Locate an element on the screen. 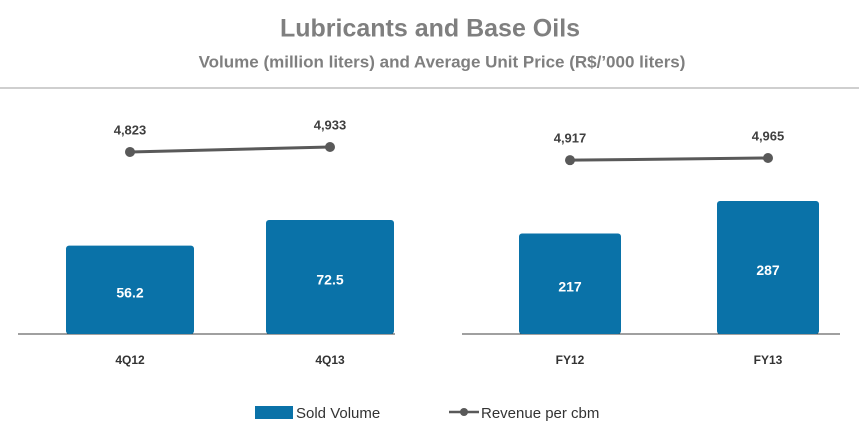 The width and height of the screenshot is (859, 428). legend-swatch is located at coordinates (274, 412).